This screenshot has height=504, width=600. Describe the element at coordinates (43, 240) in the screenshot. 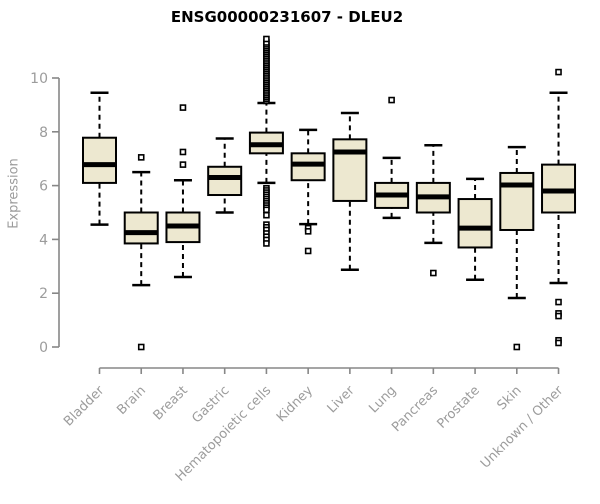

I see `y-tick-label: 4` at that location.